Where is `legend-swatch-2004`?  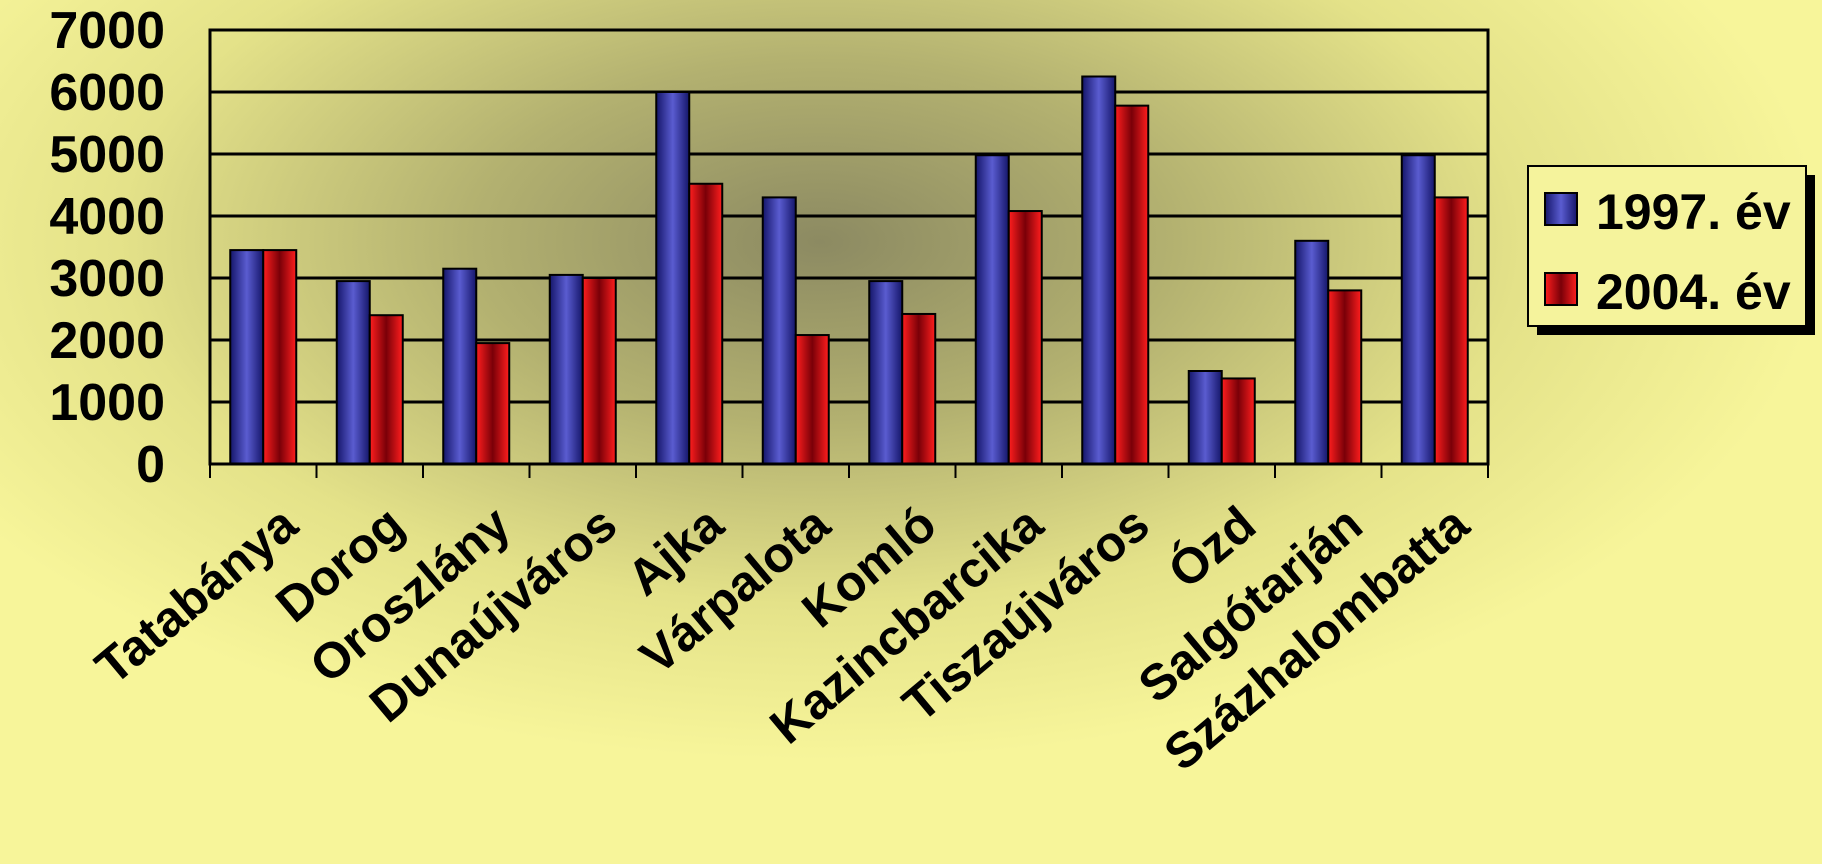 legend-swatch-2004 is located at coordinates (1561, 289).